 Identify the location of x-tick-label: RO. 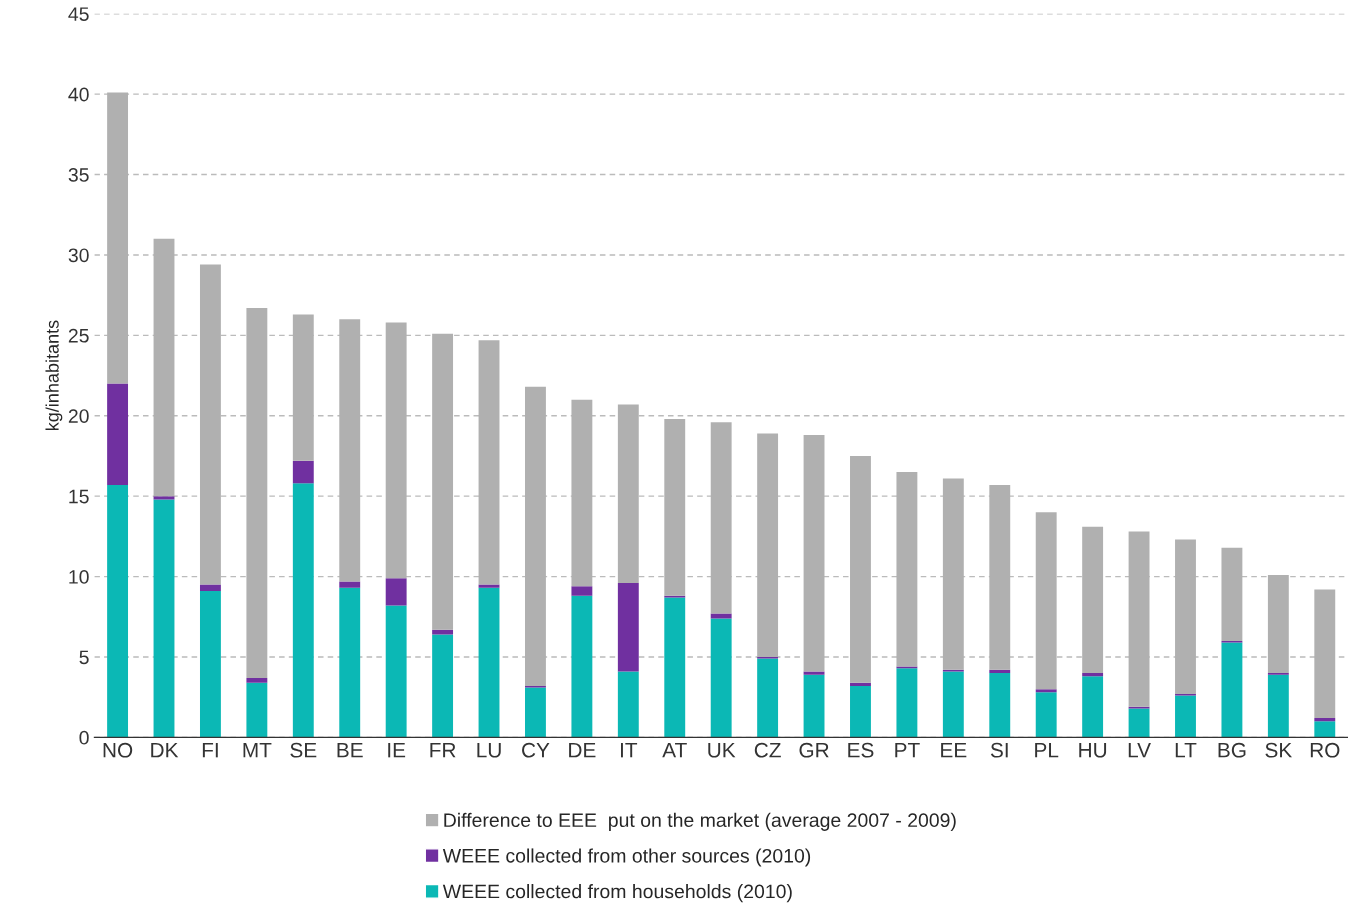
(1325, 750).